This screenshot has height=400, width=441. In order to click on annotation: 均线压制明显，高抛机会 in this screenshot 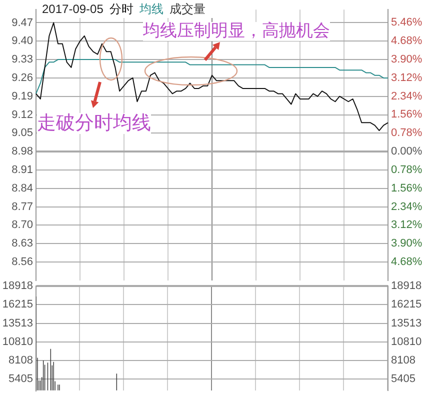, I will do `click(236, 31)`.